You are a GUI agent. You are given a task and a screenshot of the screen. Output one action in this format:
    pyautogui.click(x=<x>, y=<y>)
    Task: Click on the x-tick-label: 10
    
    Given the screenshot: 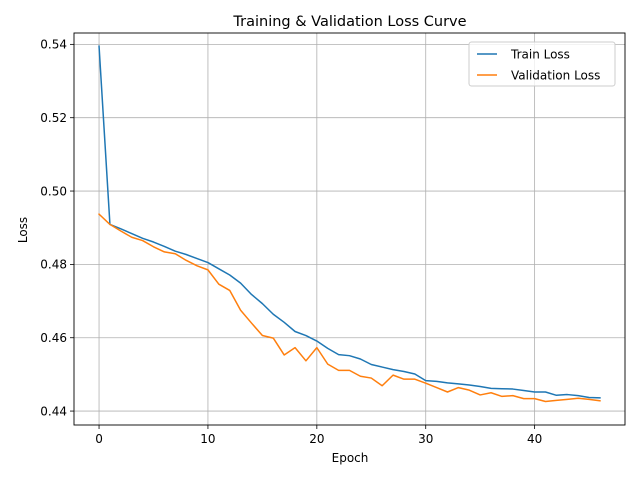 What is the action you would take?
    pyautogui.click(x=207, y=439)
    